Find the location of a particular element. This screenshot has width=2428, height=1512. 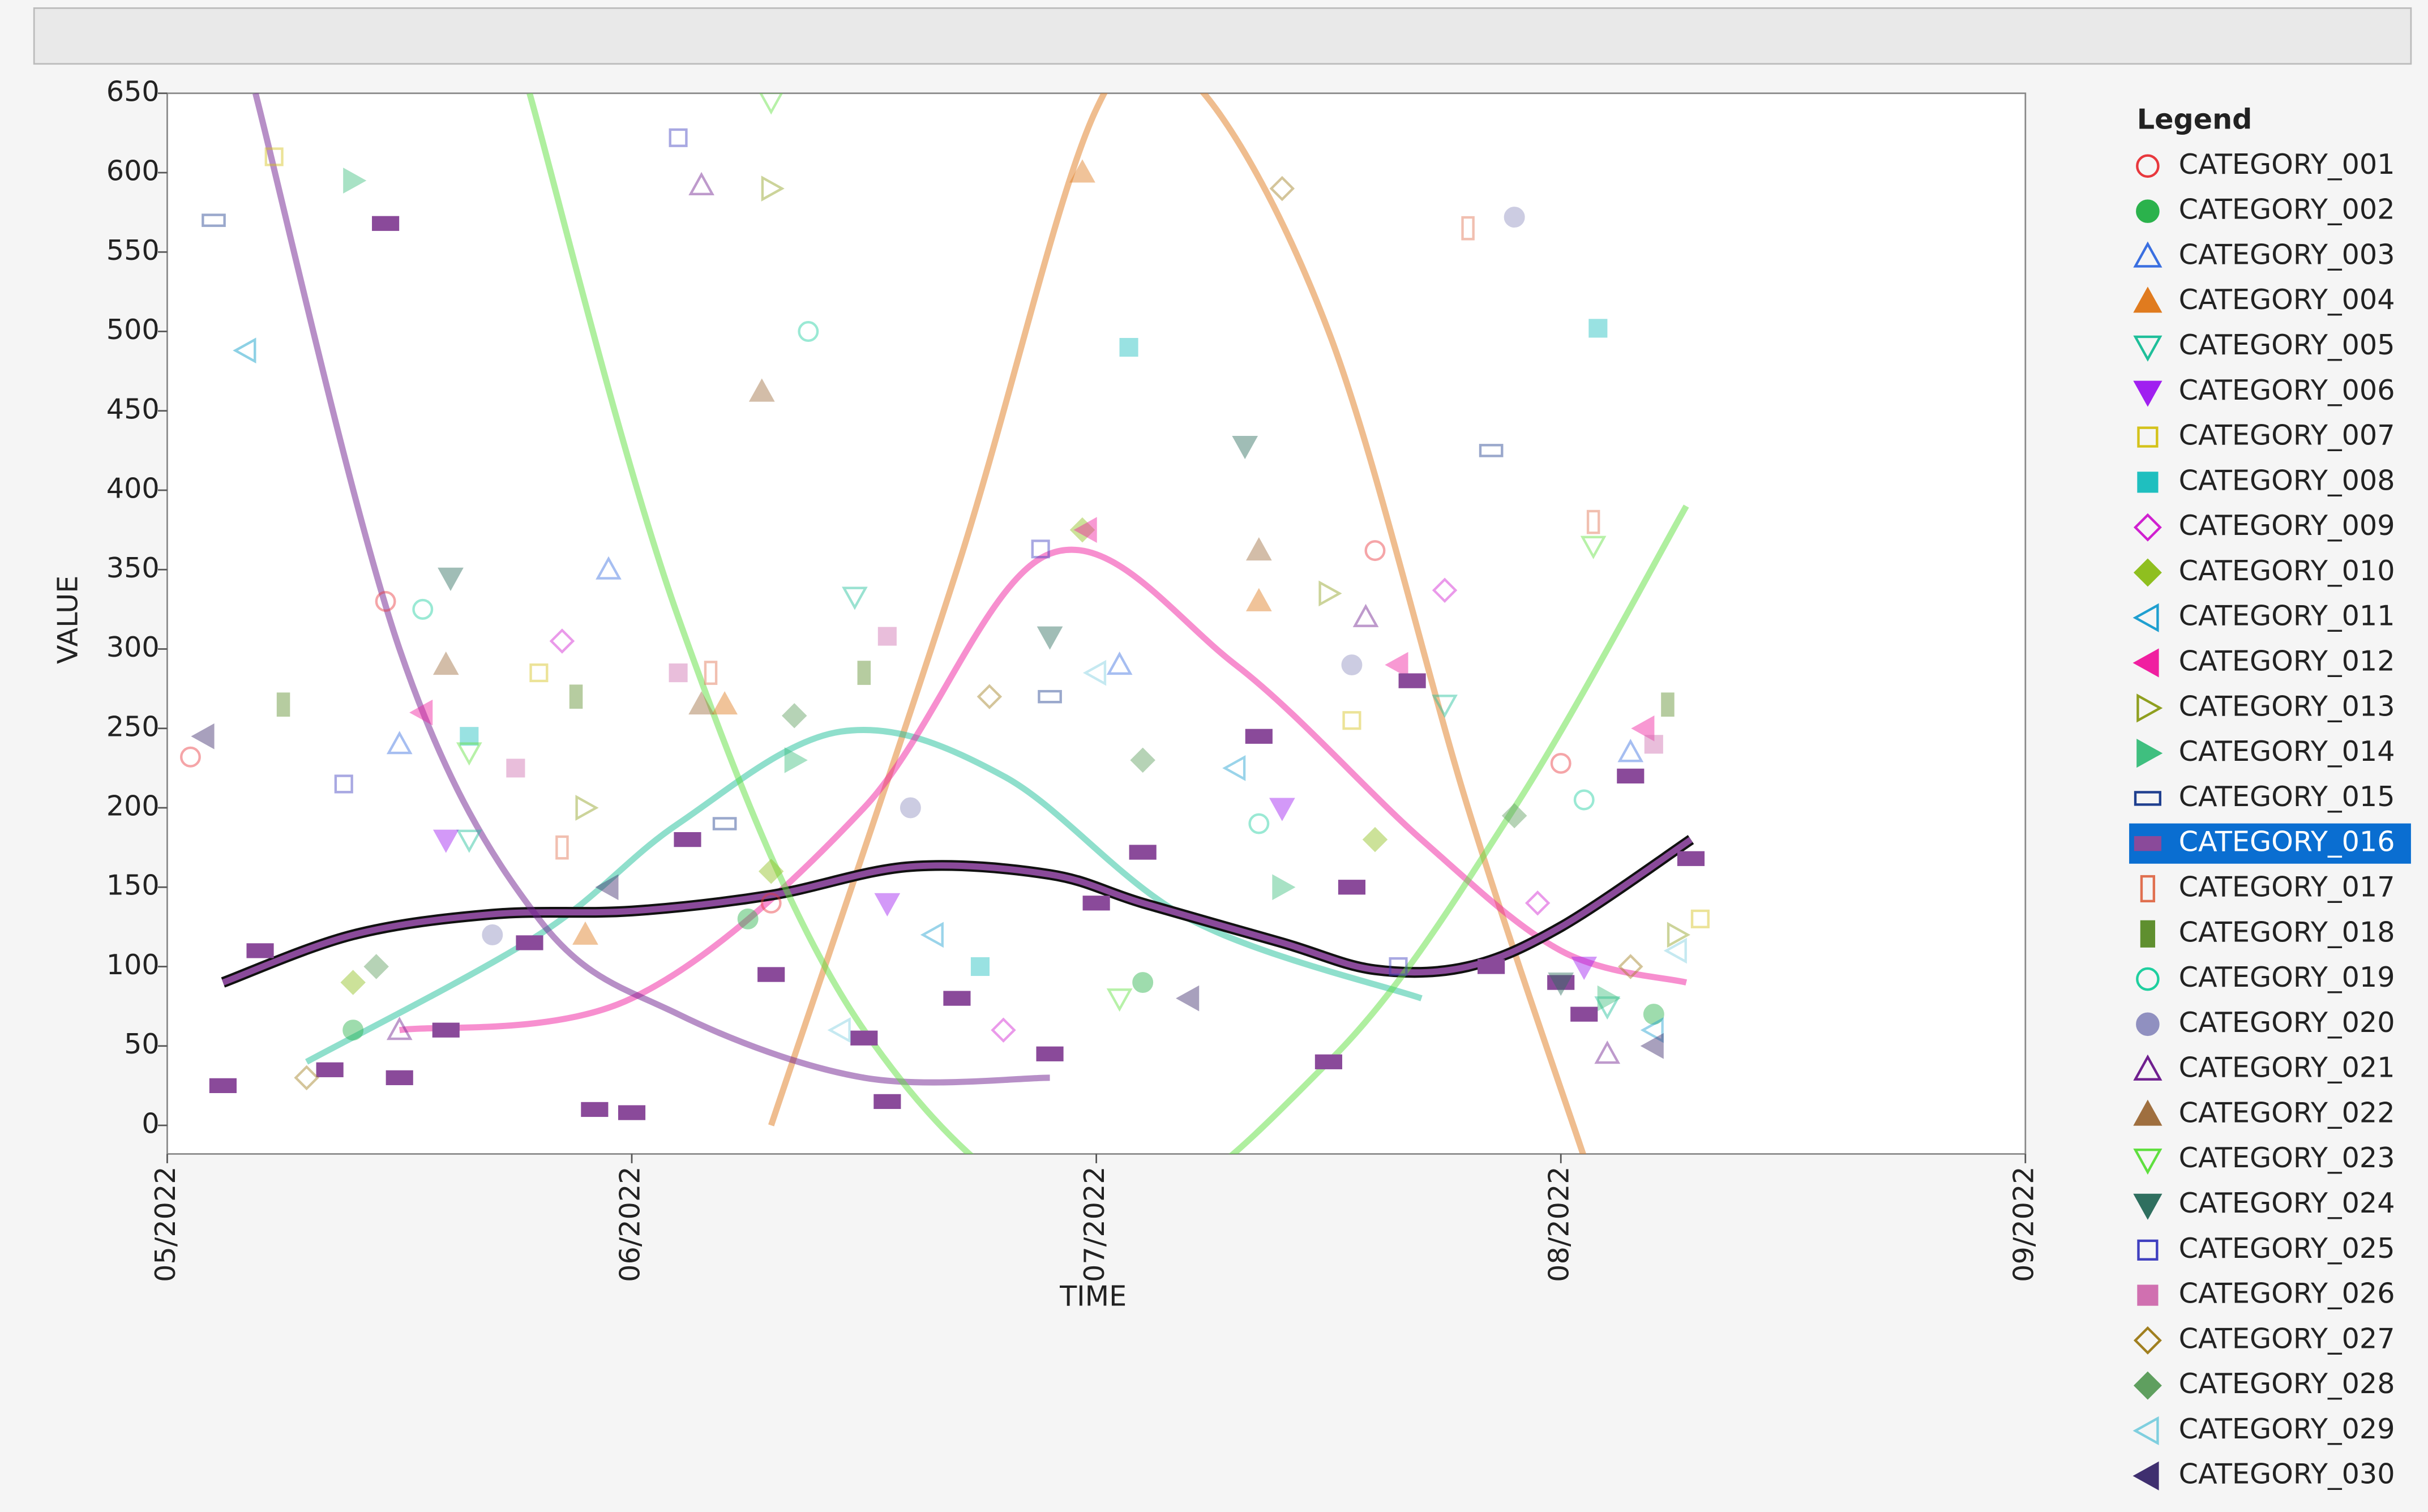

legend-label: CATEGORY_007 is located at coordinates (2287, 435).